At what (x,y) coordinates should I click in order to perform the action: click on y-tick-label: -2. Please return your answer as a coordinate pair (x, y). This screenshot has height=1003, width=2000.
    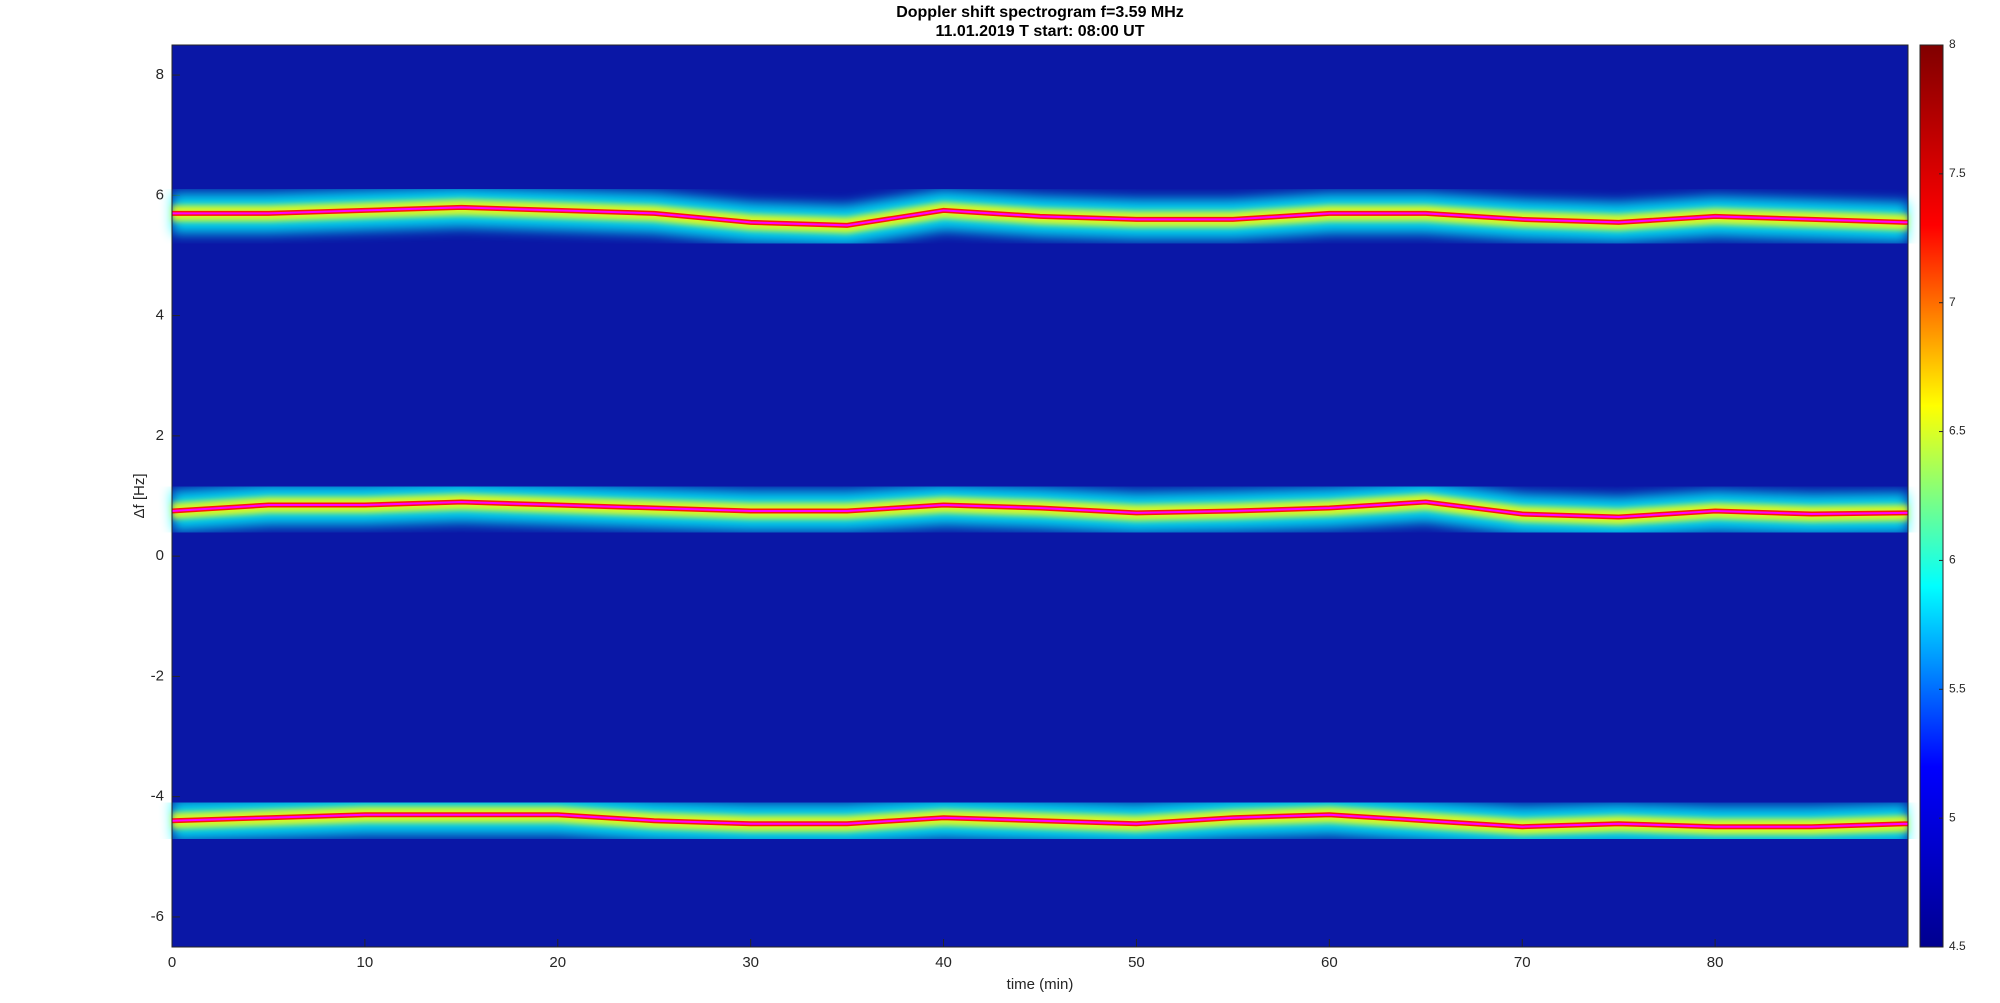
    Looking at the image, I should click on (157, 675).